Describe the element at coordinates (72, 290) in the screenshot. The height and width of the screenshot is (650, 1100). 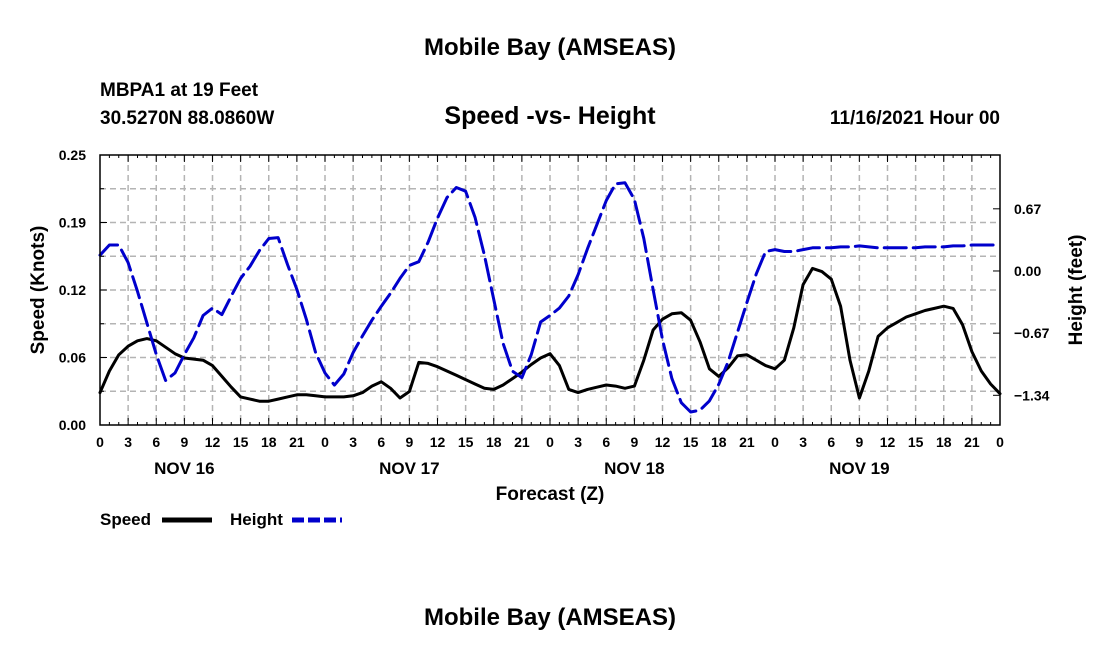
I see `y-tick-label: 0.12` at that location.